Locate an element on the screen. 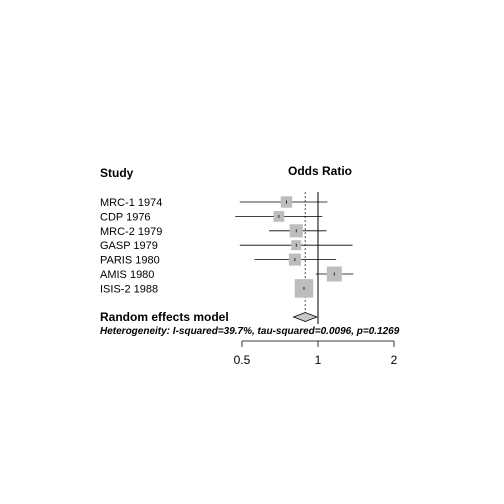  study-label: CDP 1976 is located at coordinates (125, 217).